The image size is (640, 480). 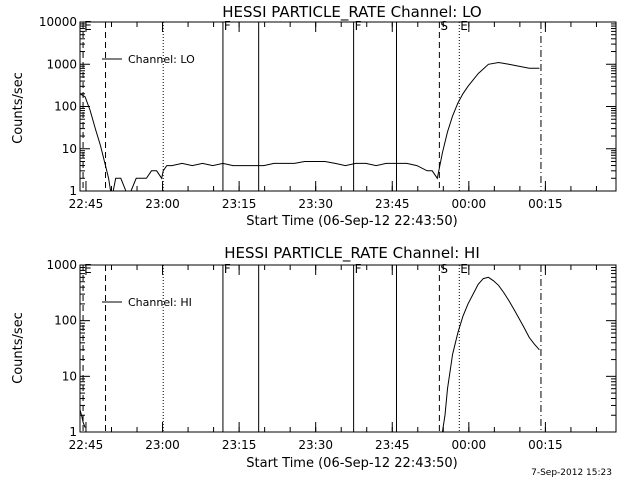 I want to click on hi-legend-label: Channel: HI, so click(x=160, y=302).